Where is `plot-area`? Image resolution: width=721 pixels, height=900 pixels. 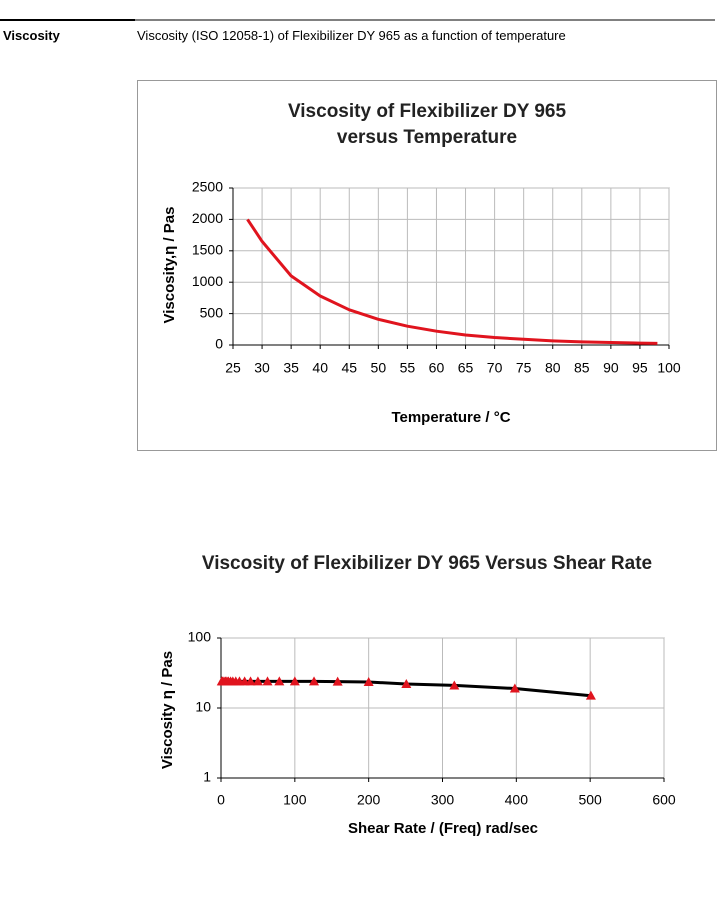 plot-area is located at coordinates (451, 266).